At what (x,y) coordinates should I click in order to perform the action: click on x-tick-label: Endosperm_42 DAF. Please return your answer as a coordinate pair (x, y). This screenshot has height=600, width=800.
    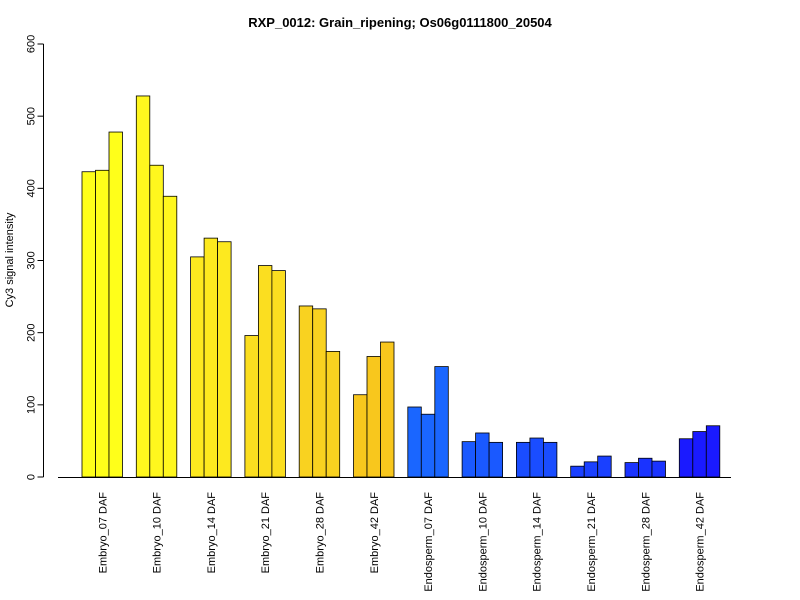
    Looking at the image, I should click on (701, 542).